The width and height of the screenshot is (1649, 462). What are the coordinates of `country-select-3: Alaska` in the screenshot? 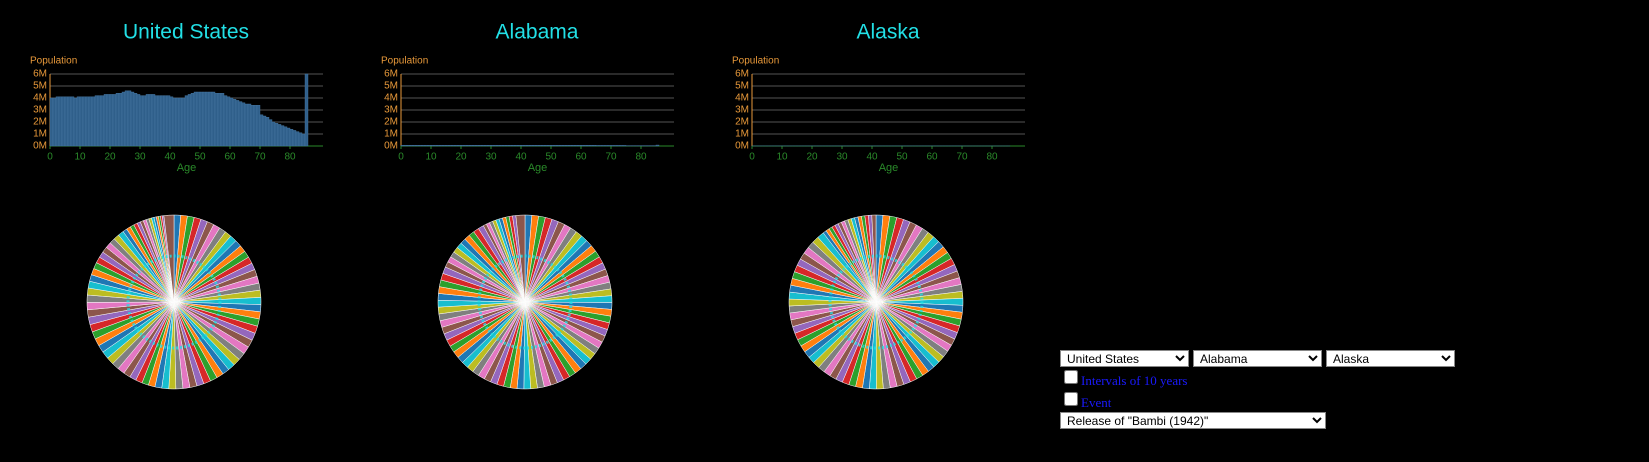 It's located at (1390, 358).